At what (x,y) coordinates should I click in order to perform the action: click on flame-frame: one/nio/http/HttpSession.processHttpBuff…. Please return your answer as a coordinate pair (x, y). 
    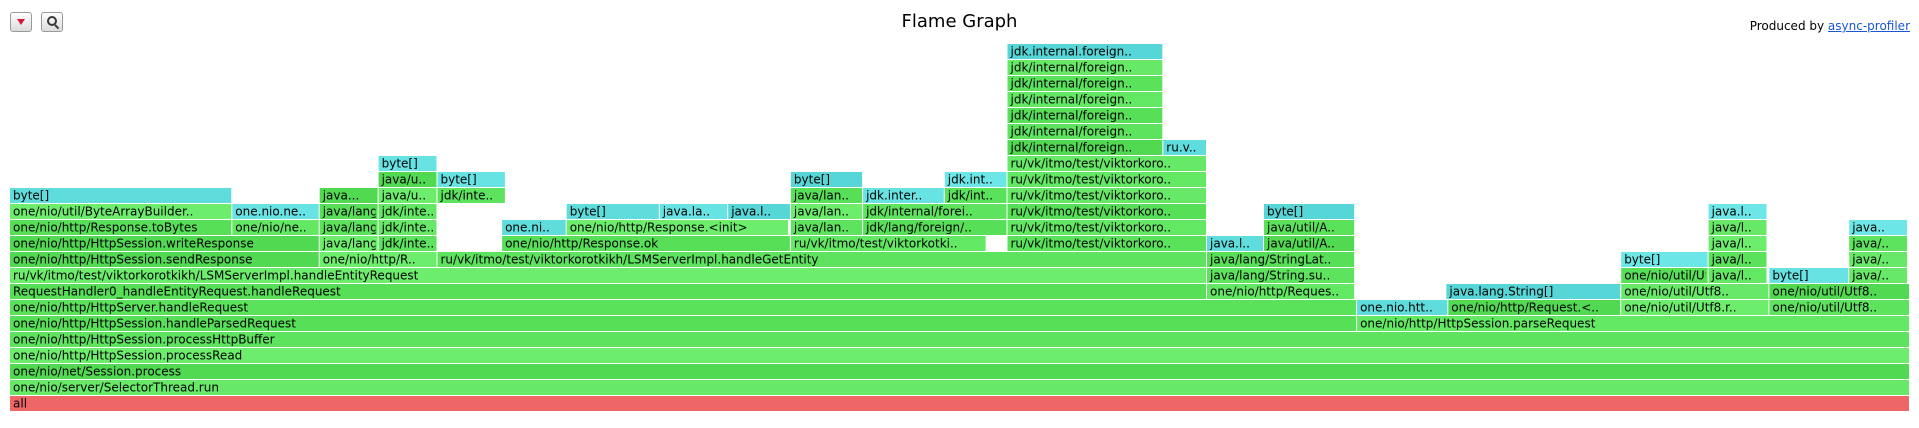
    Looking at the image, I should click on (959, 339).